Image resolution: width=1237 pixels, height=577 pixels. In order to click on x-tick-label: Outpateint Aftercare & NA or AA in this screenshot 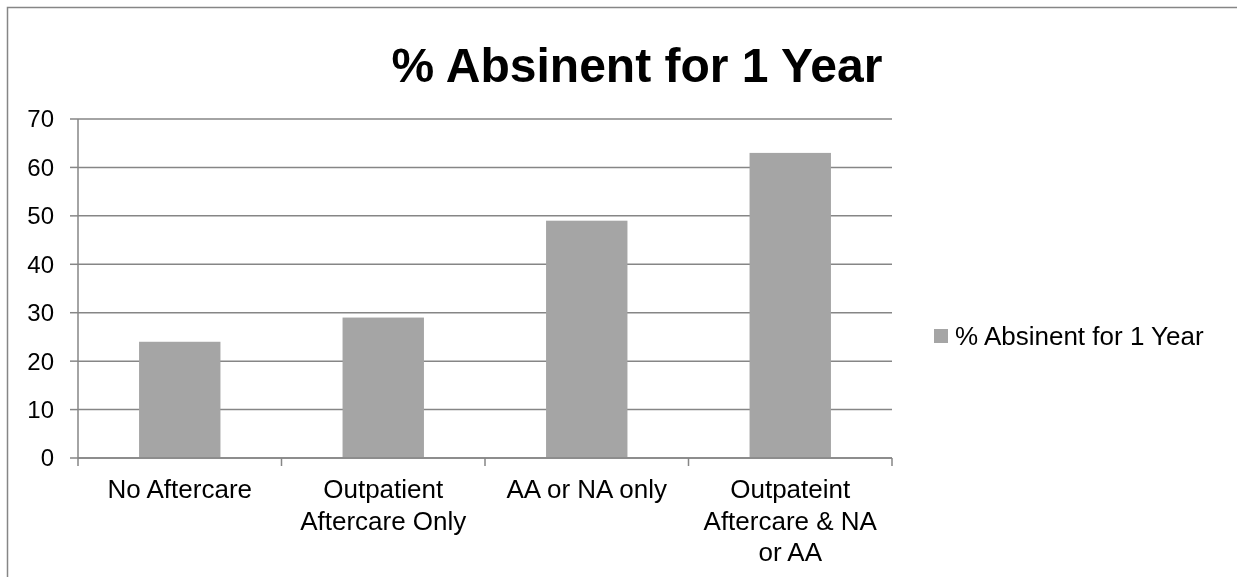, I will do `click(790, 520)`.